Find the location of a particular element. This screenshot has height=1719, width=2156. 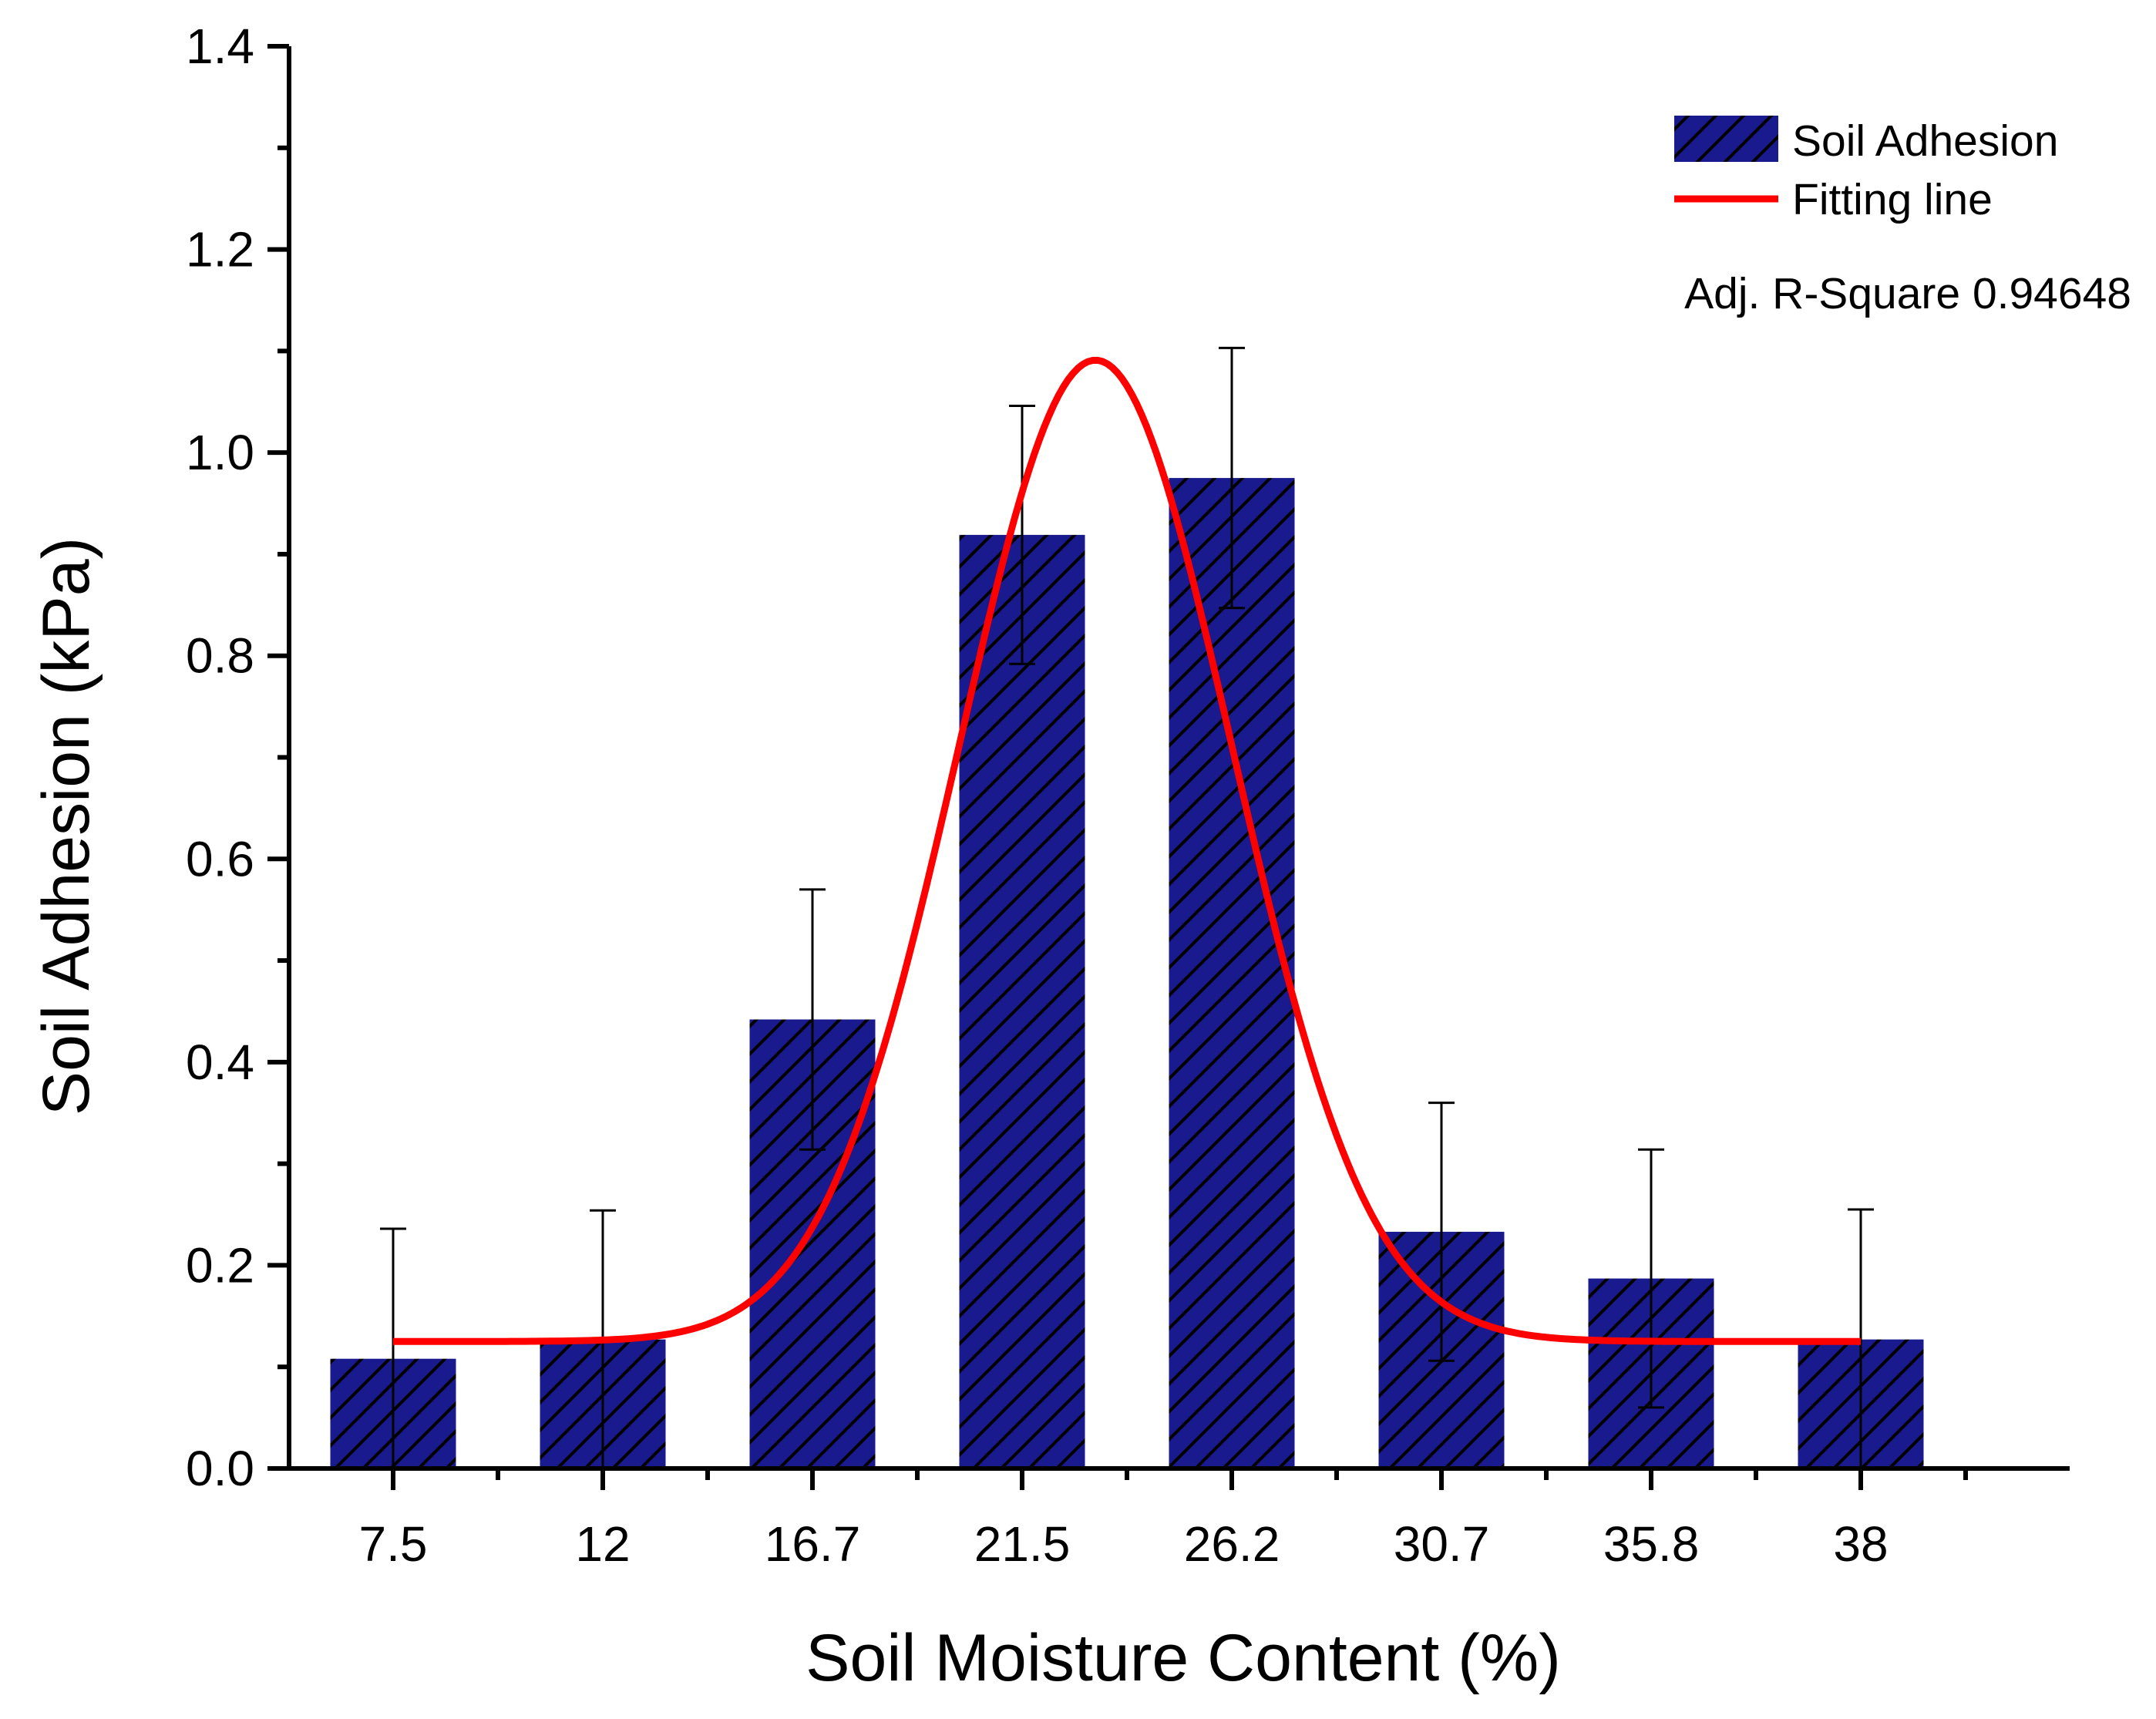

legend: Soil Adhesion Fitting line is located at coordinates (1866, 170).